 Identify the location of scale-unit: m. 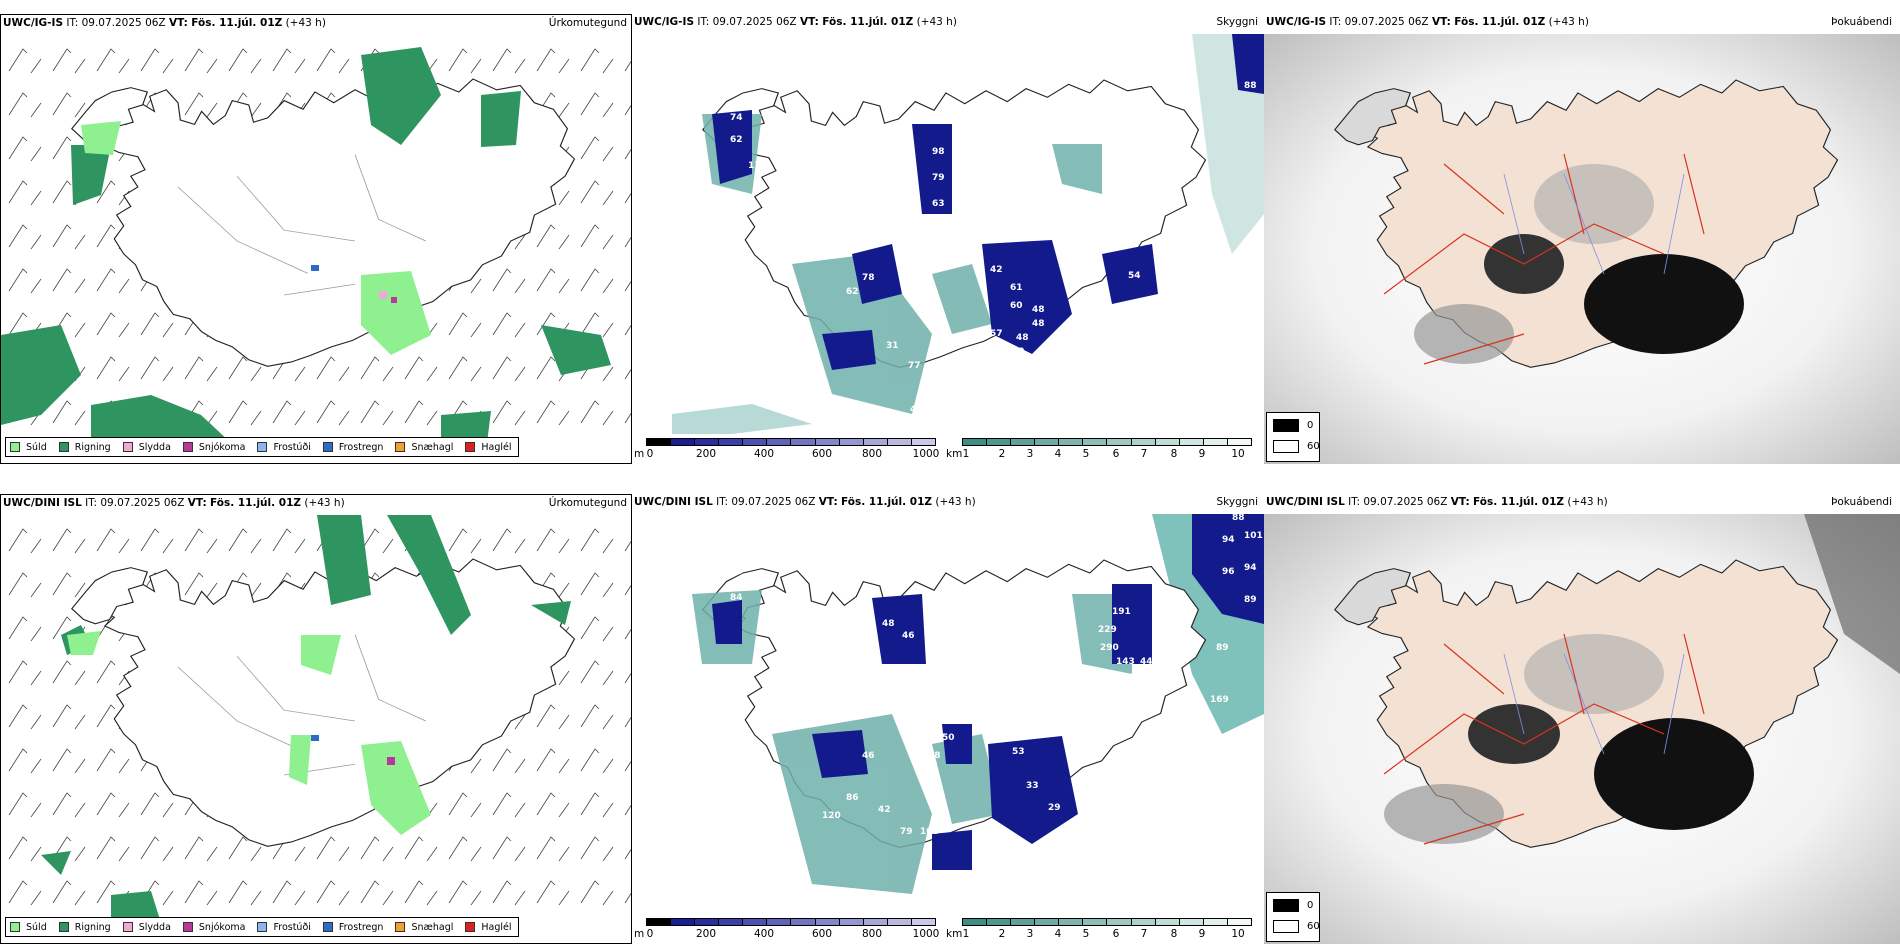
(639, 454).